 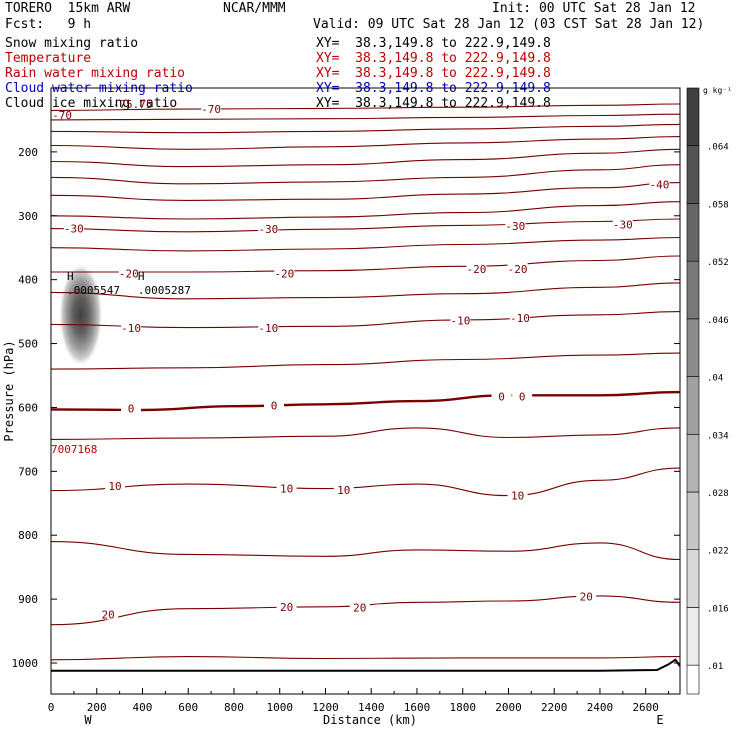 What do you see at coordinates (365, 244) in the screenshot?
I see `temperature-contour-m25` at bounding box center [365, 244].